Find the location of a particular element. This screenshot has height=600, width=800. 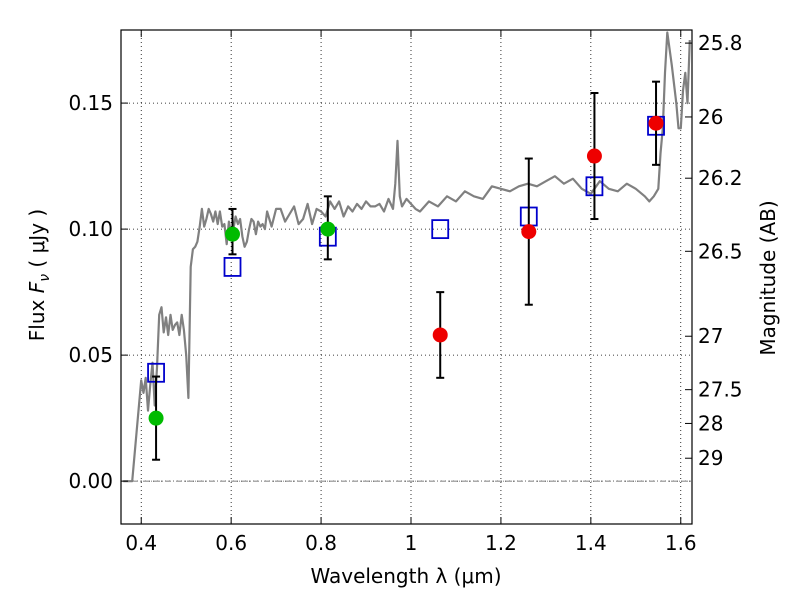

x-tick-label: 1 is located at coordinates (411, 543).